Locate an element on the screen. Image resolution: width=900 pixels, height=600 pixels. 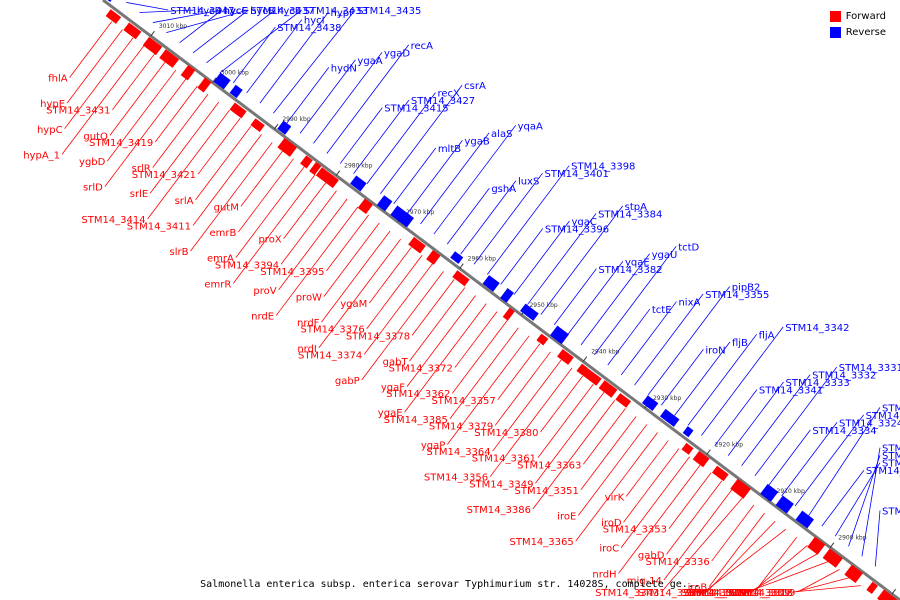
gene-label: STM14_3322 is located at coordinates (883, 471).